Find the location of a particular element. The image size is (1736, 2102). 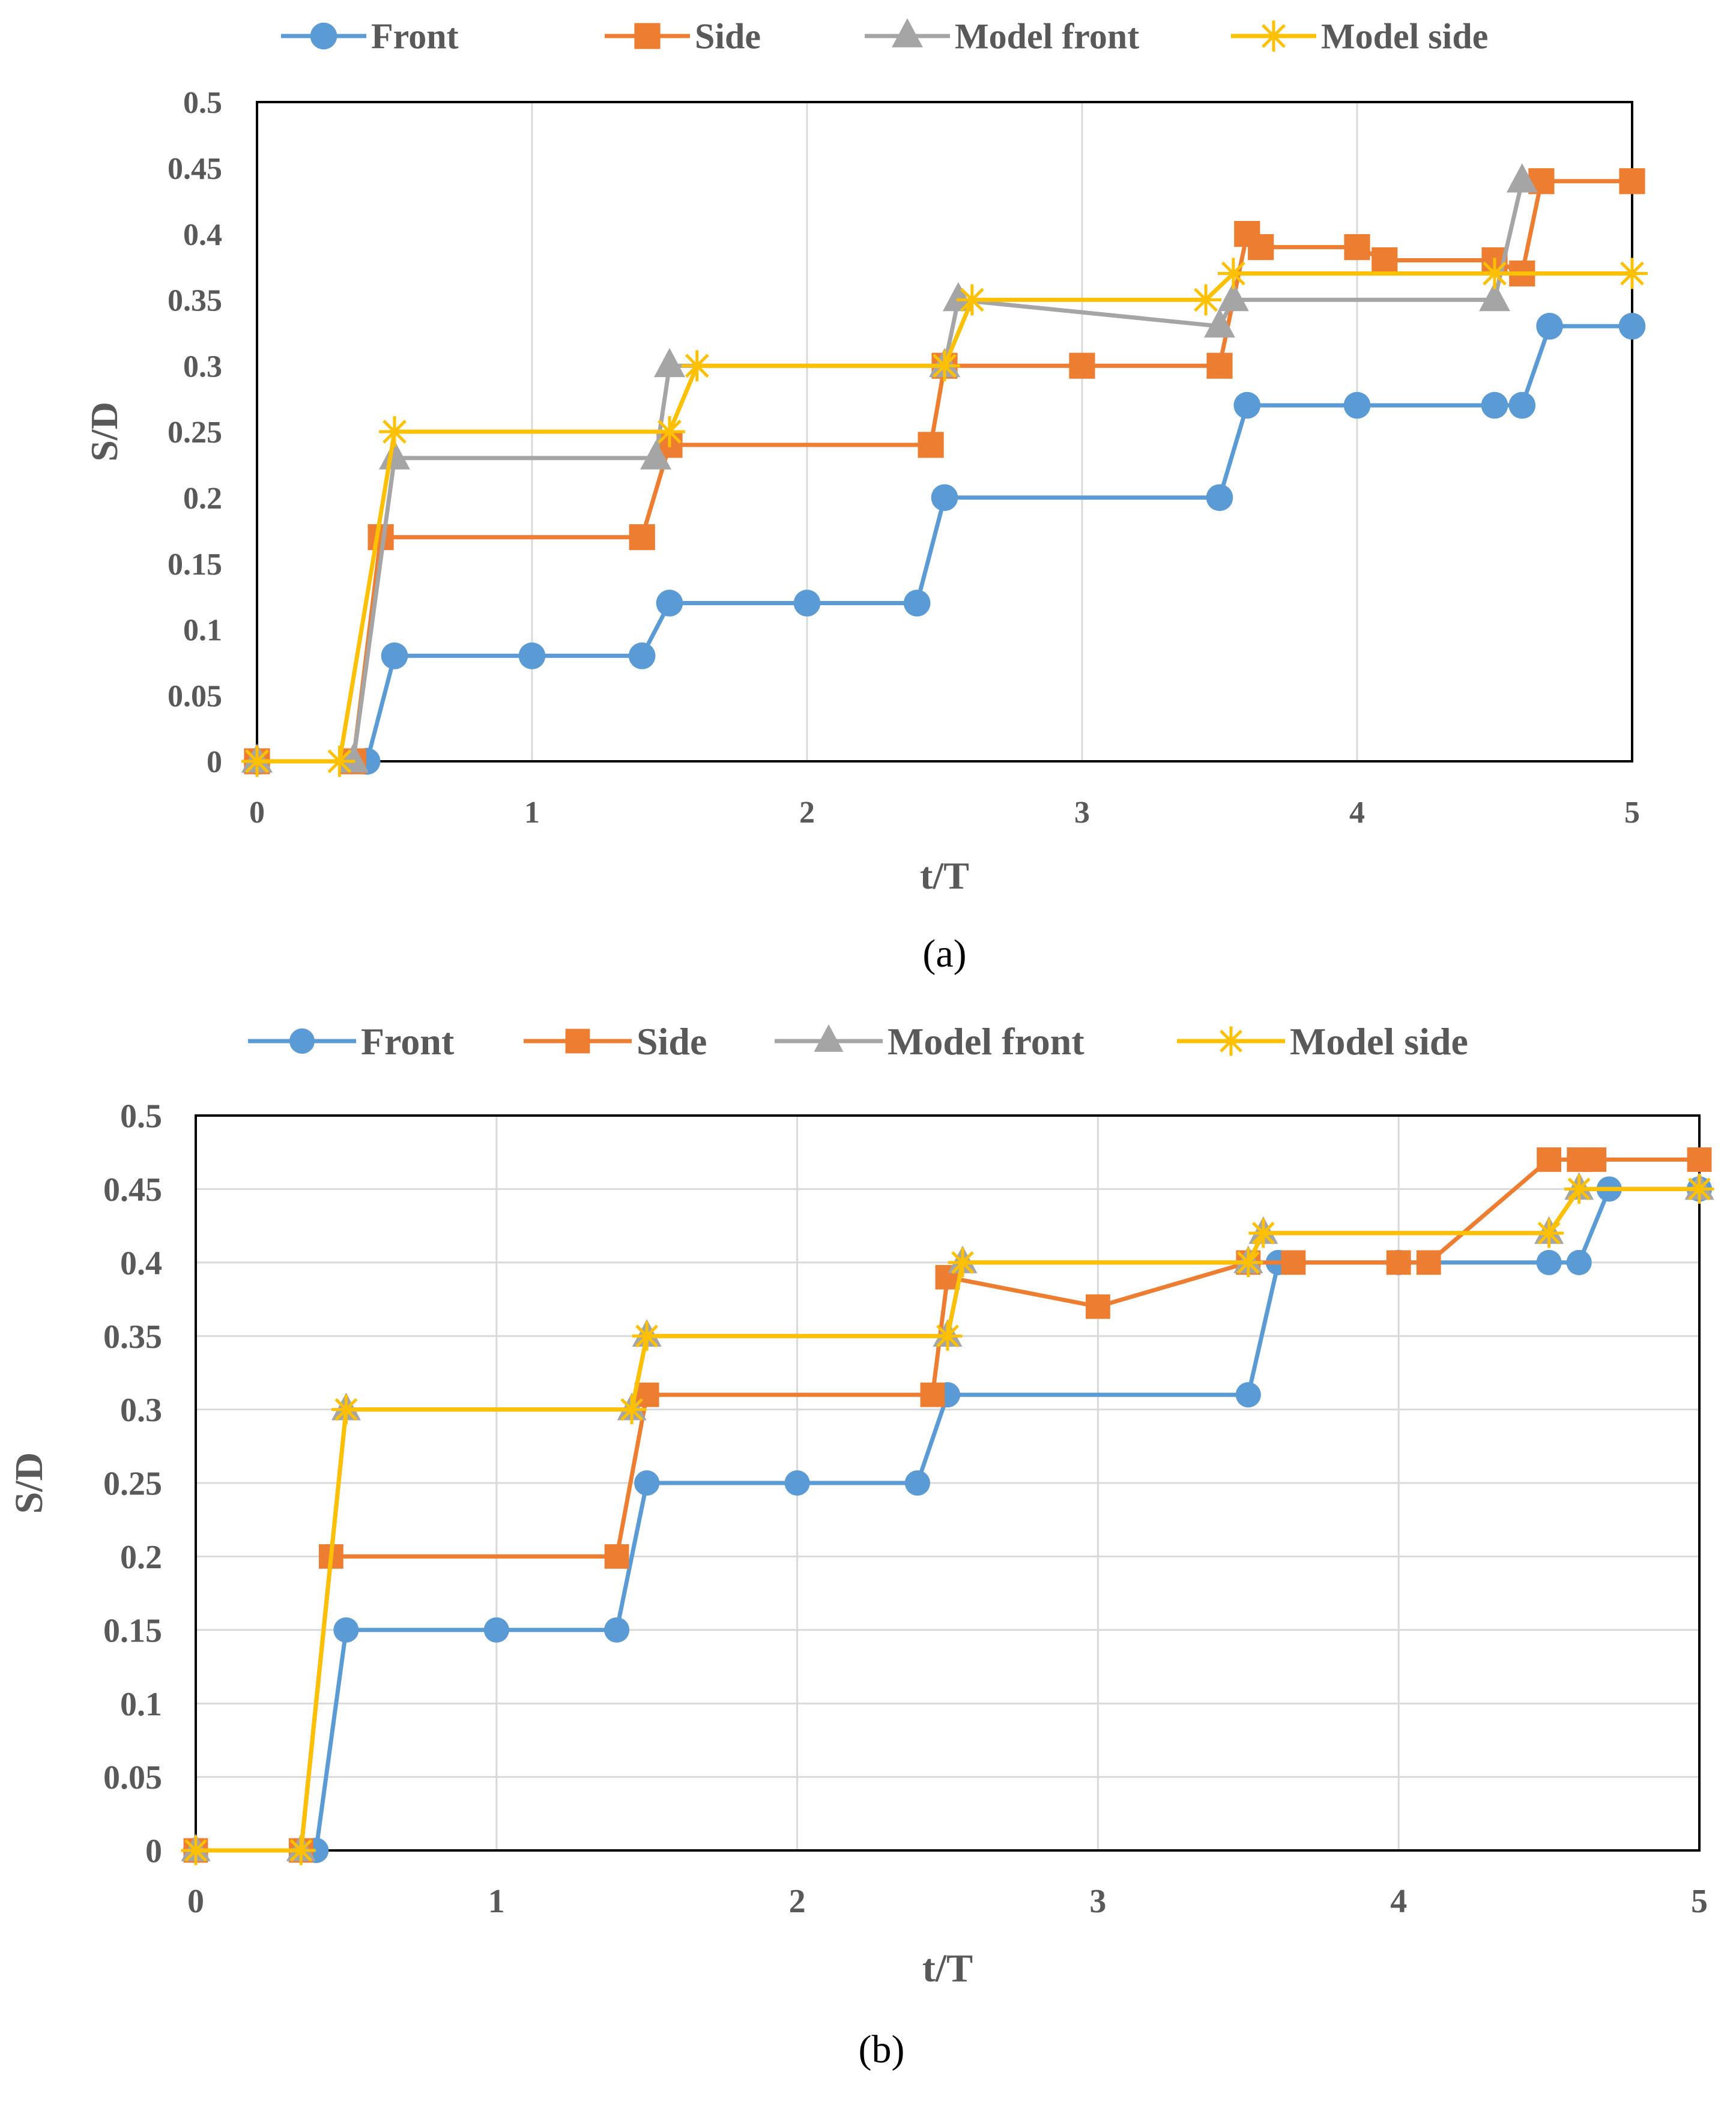

legend: Front Side Model front Model side is located at coordinates (858, 1041).